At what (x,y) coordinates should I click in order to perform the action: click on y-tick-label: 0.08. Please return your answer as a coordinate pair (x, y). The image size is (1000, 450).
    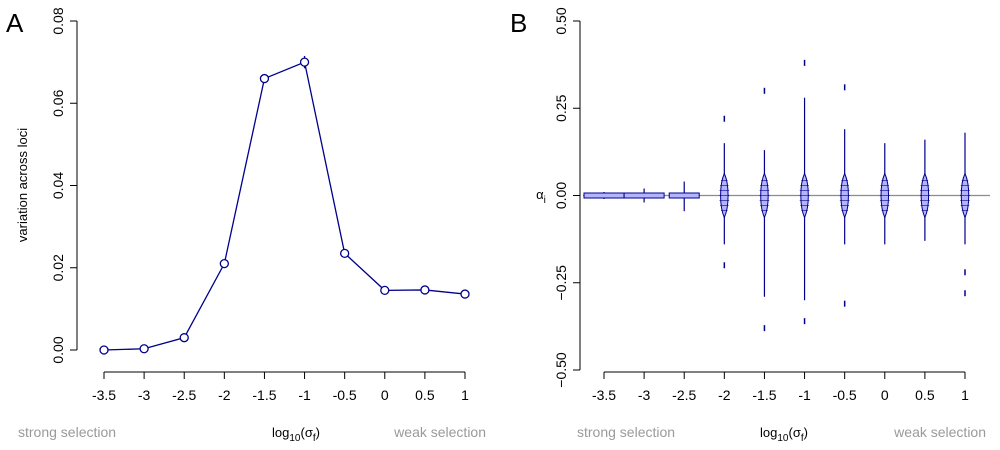
    Looking at the image, I should click on (58, 20).